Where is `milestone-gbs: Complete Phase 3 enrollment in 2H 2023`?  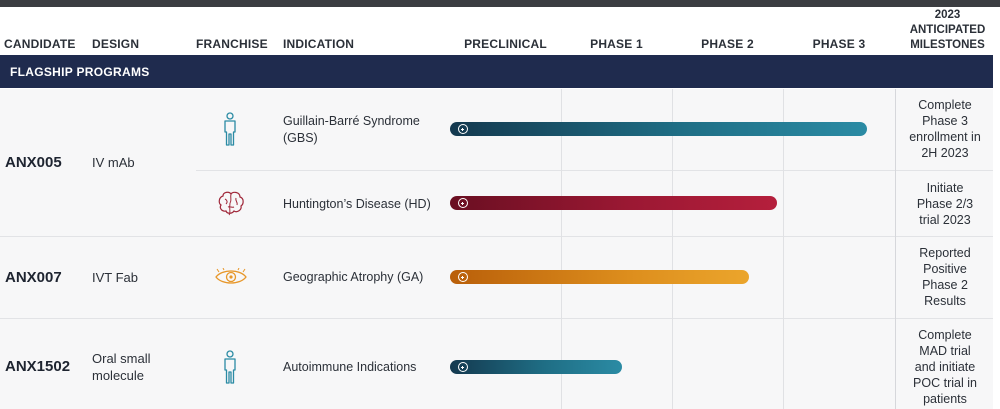 milestone-gbs: Complete Phase 3 enrollment in 2H 2023 is located at coordinates (945, 129).